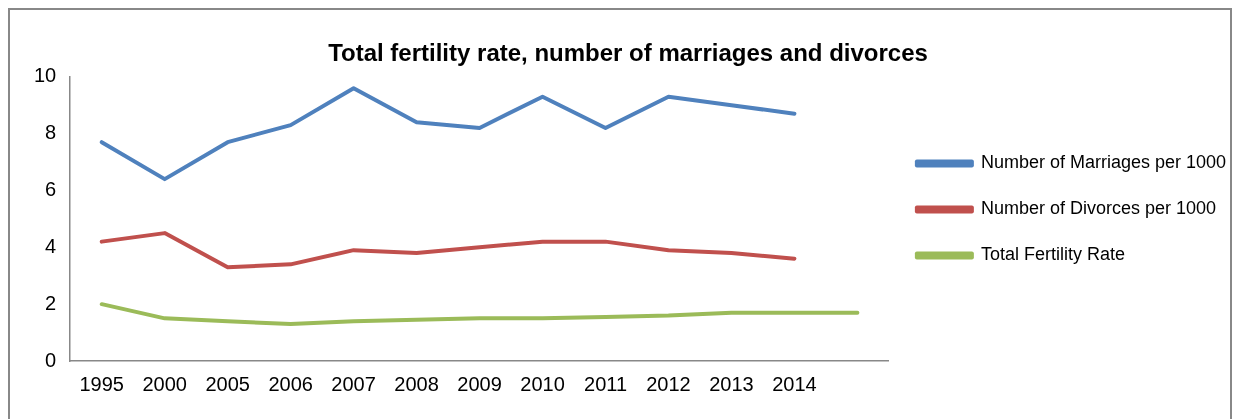 The height and width of the screenshot is (419, 1242). Describe the element at coordinates (668, 383) in the screenshot. I see `x-tick-label: 2012` at that location.